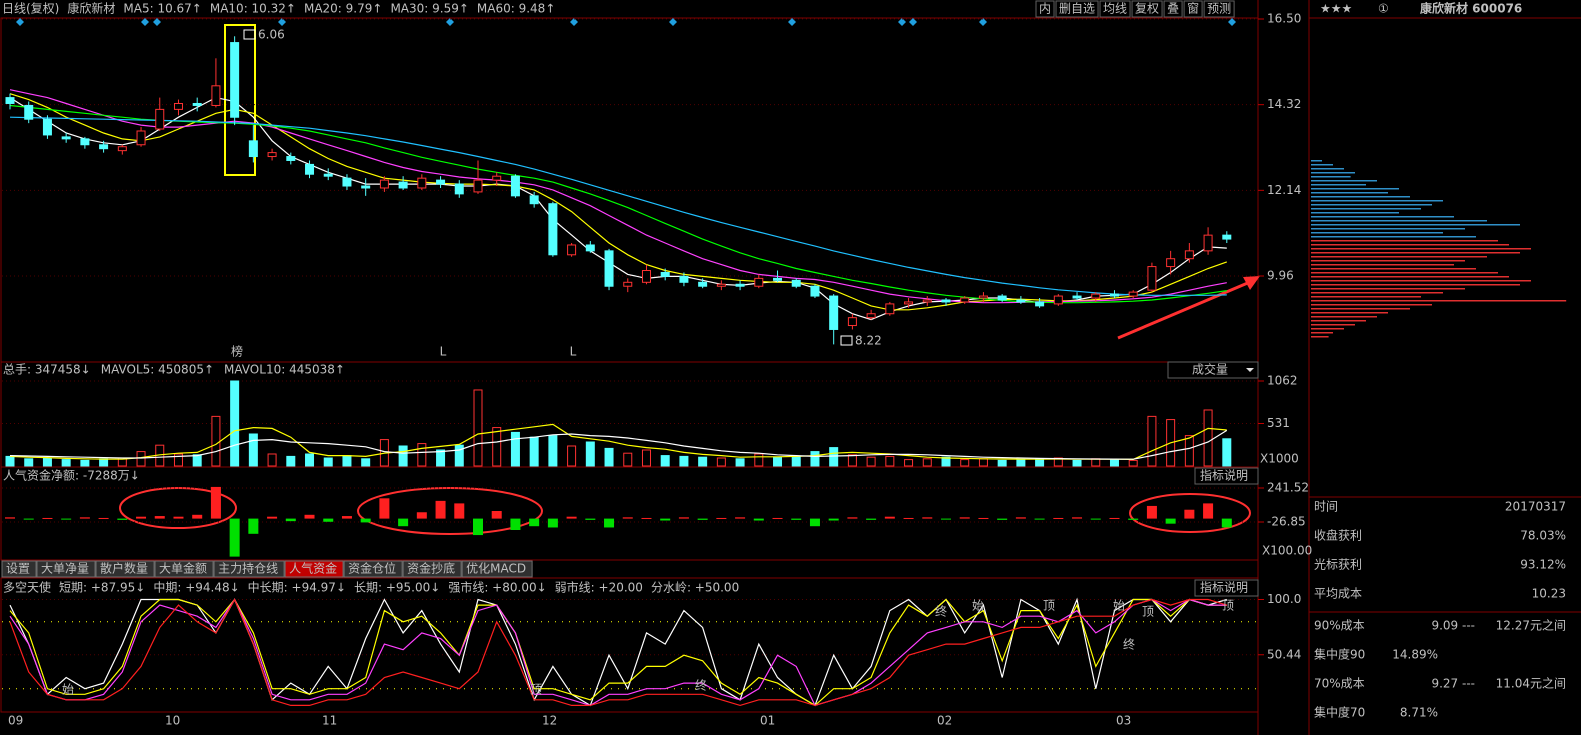  I want to click on tab-label: 资金仓位, so click(372, 568).